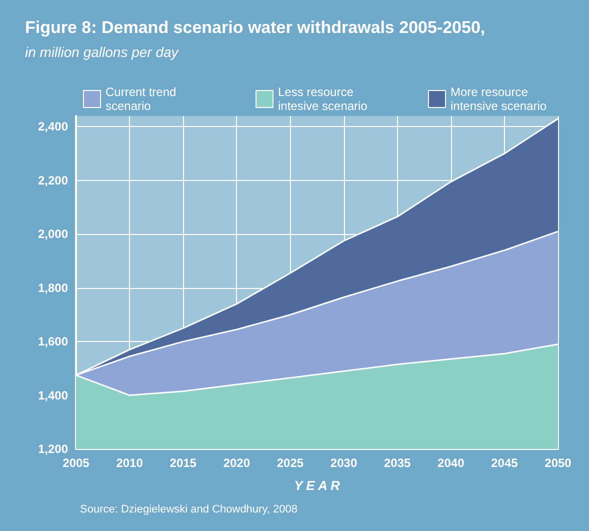 The width and height of the screenshot is (589, 531). I want to click on x-tick-label: 2020, so click(236, 463).